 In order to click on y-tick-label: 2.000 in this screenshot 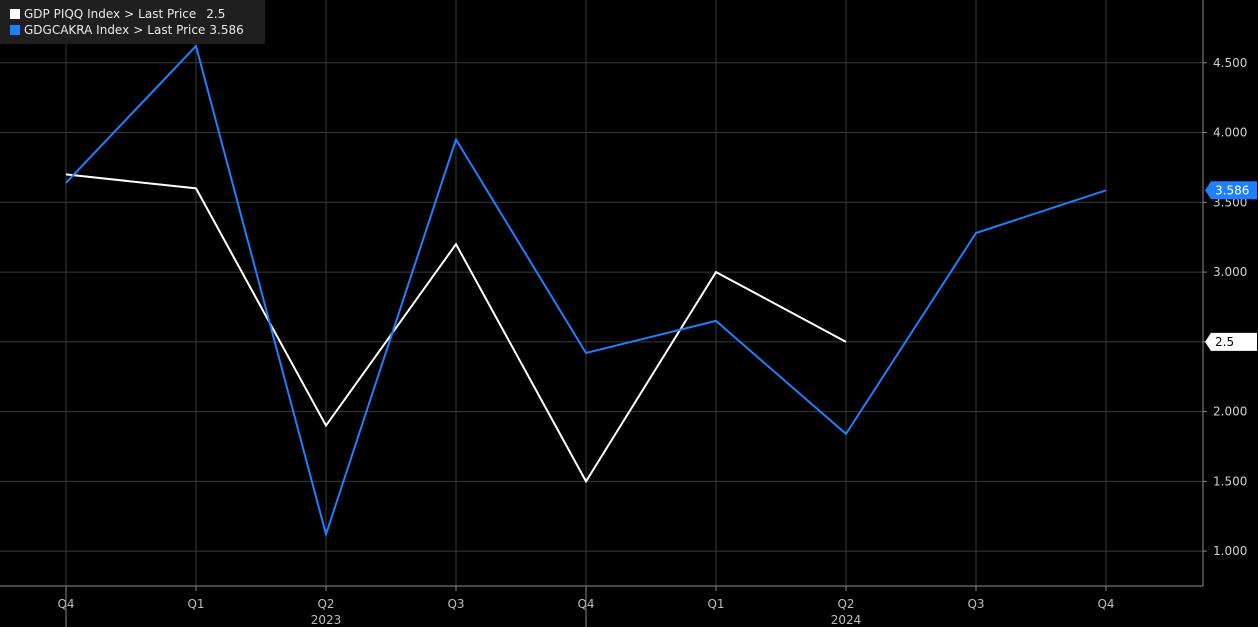, I will do `click(1230, 412)`.